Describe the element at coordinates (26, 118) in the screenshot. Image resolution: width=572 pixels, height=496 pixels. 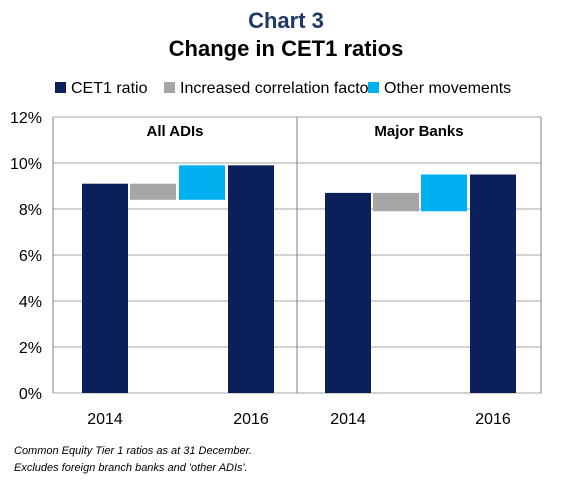
I see `y-tick-label: 12%` at that location.